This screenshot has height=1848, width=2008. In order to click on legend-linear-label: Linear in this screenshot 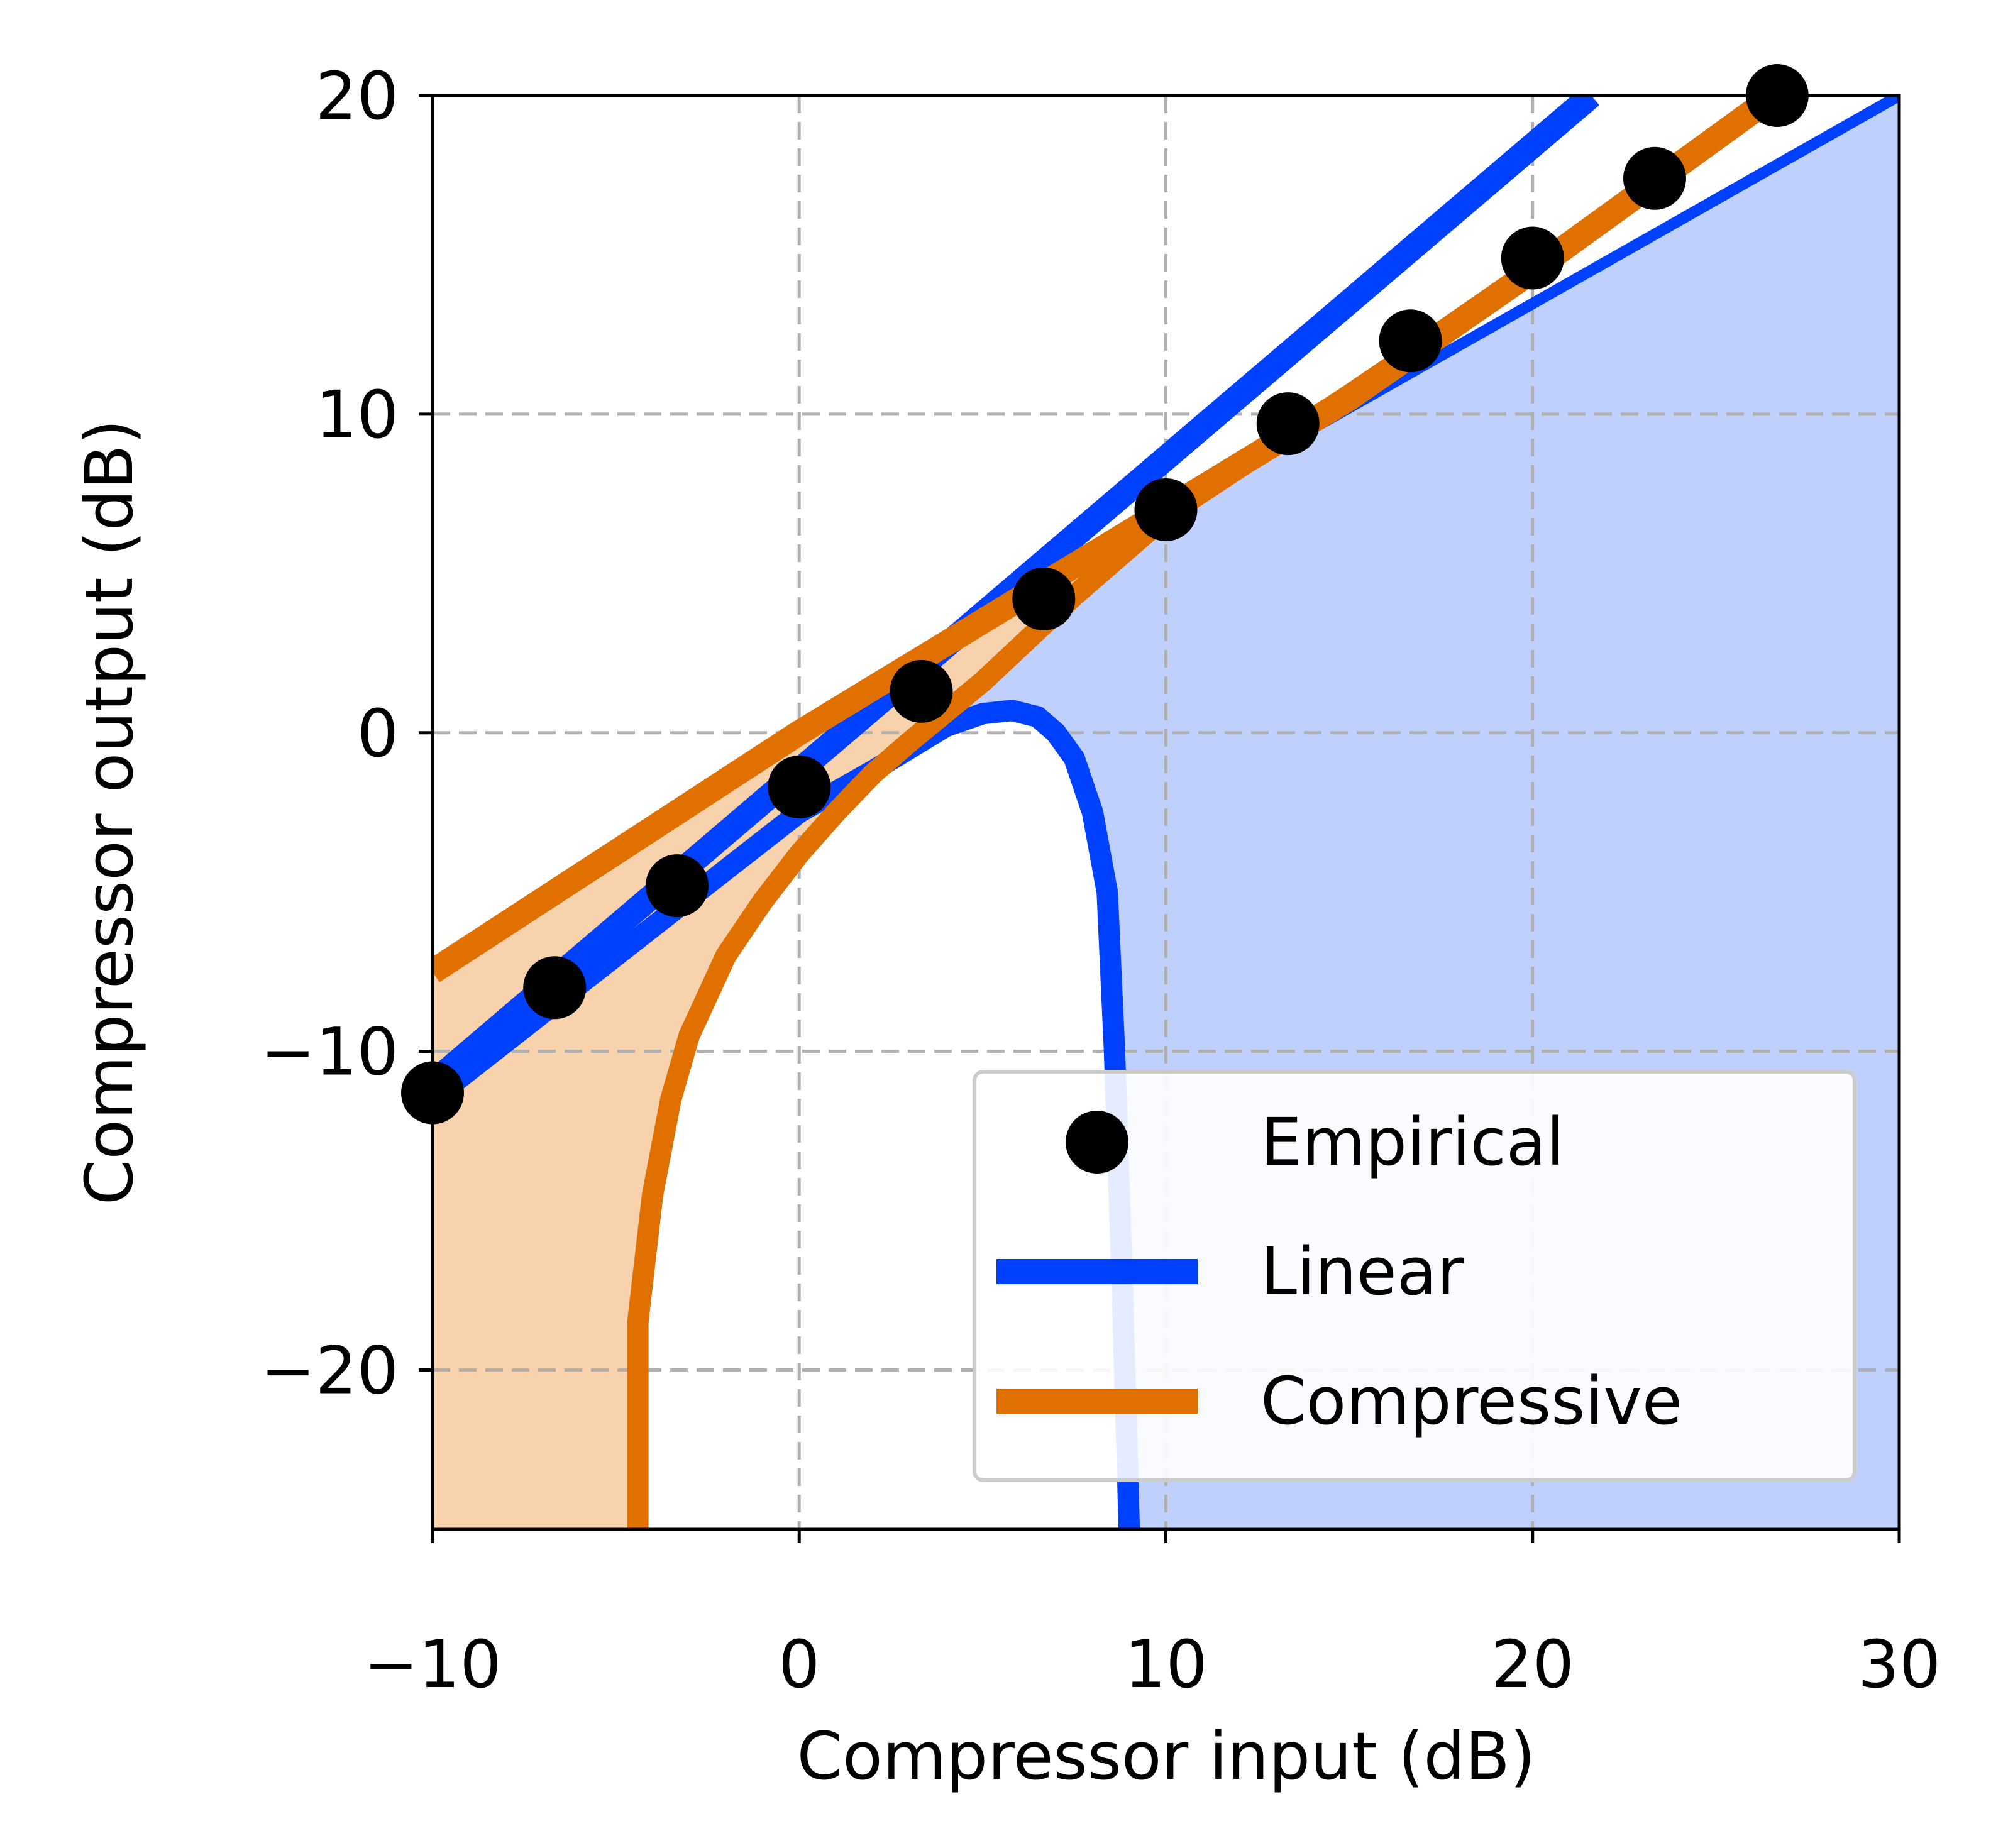, I will do `click(1362, 1271)`.